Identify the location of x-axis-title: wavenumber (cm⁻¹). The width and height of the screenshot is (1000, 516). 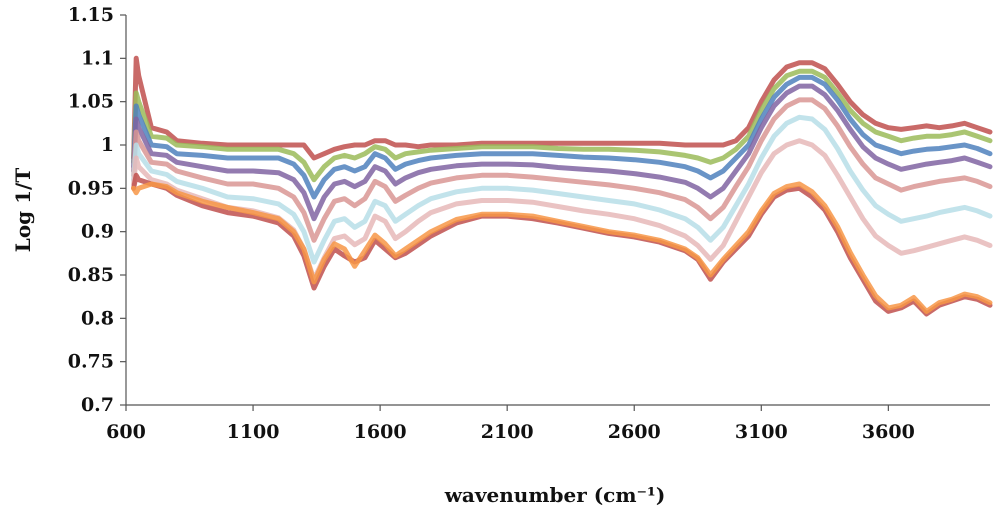
(555, 495).